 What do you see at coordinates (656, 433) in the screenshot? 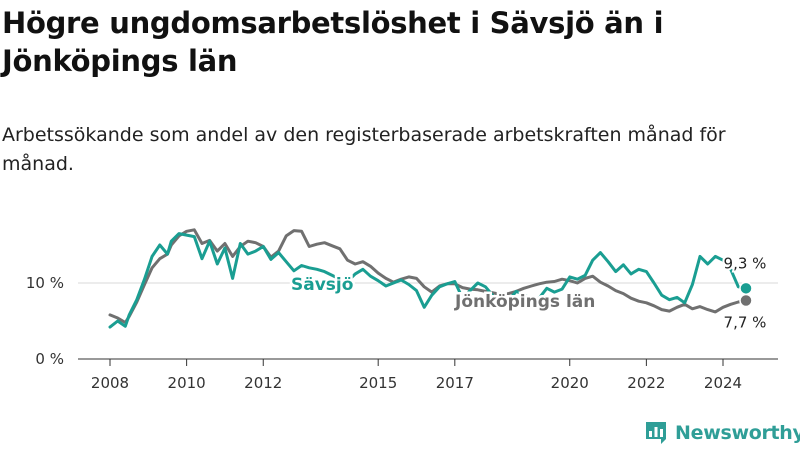
I see `newsworthy-logo-icon` at bounding box center [656, 433].